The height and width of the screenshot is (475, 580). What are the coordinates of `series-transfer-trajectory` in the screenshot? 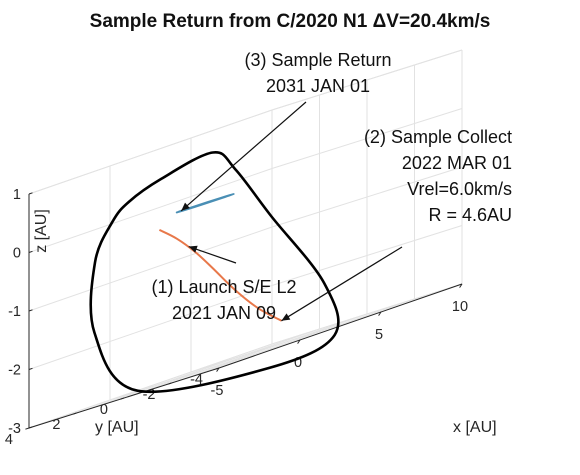 It's located at (220, 275).